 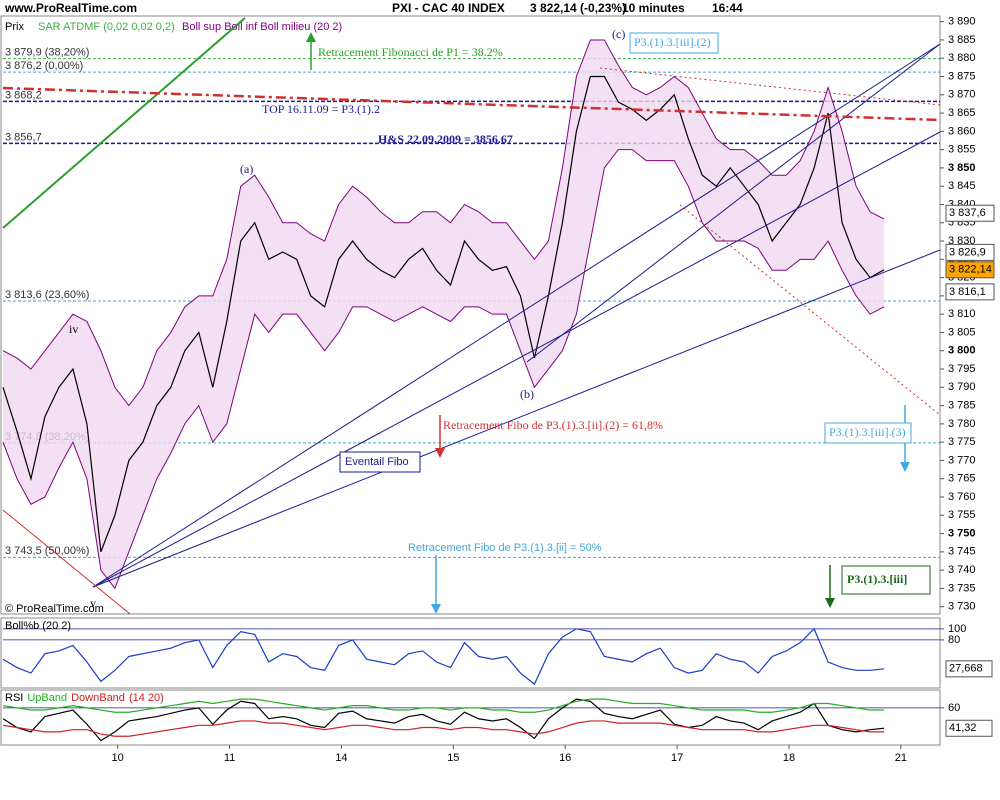 I want to click on price-tag-label: 3 837,6, so click(x=967, y=213).